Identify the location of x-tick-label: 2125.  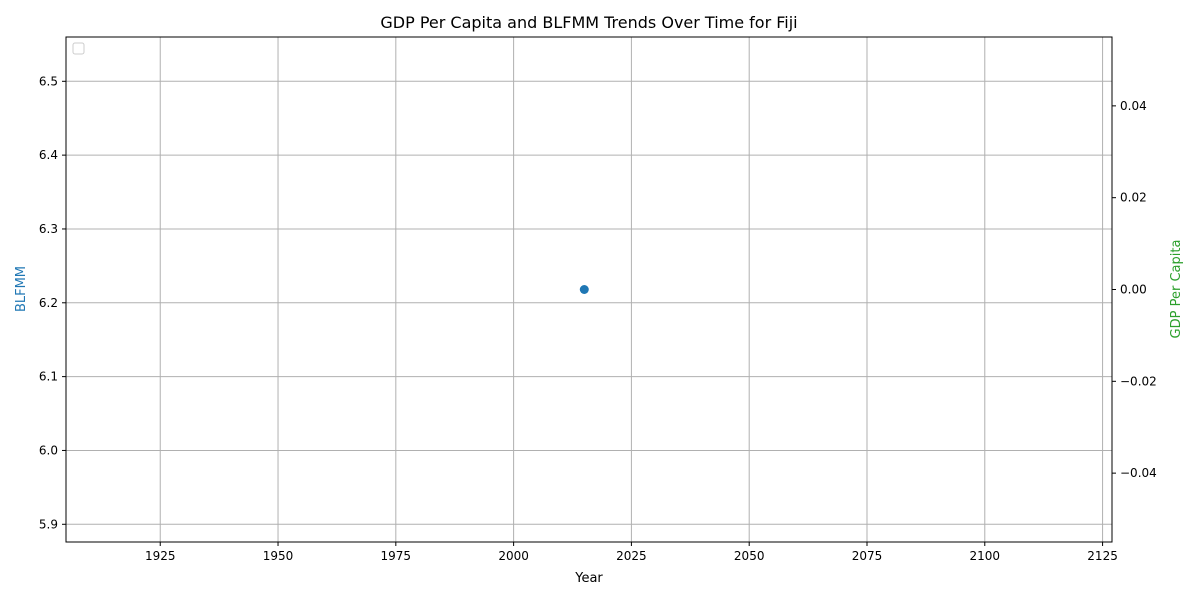
(1102, 556).